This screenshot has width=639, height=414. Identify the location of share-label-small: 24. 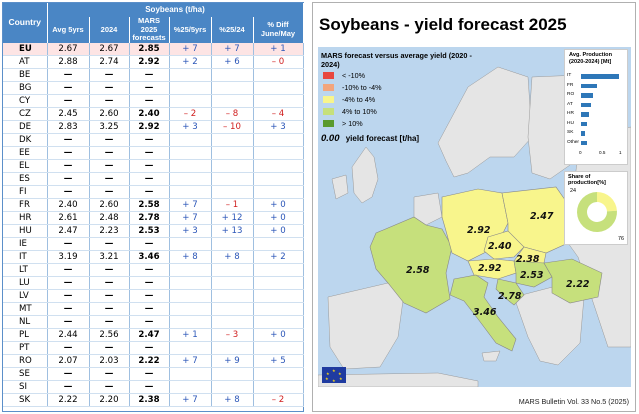
(573, 191).